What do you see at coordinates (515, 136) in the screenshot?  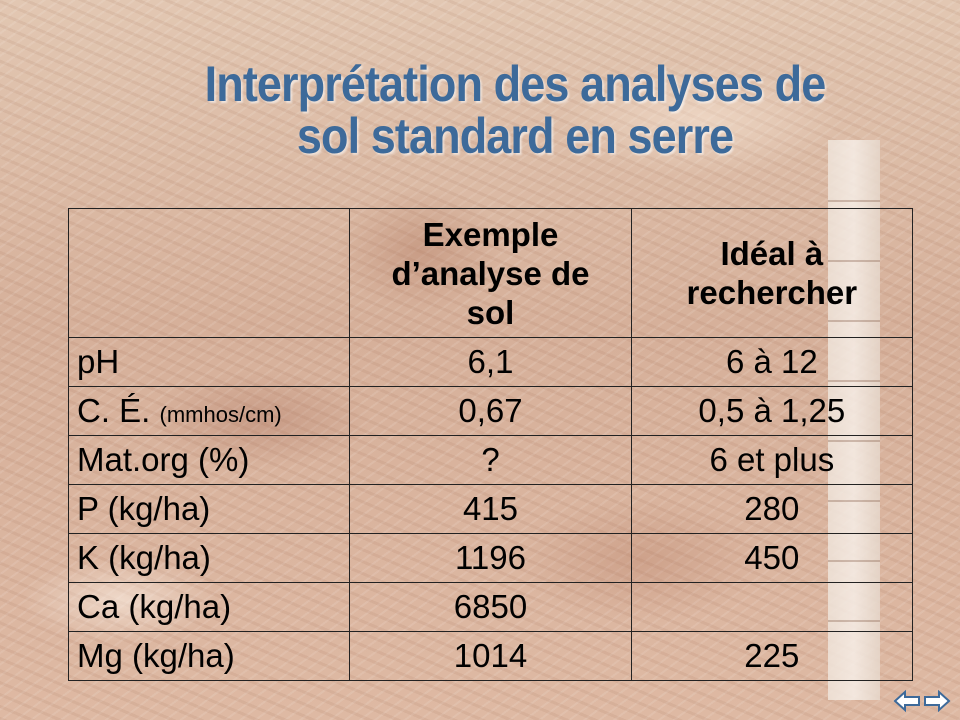 I see `title-line-2: sol standard en serre` at bounding box center [515, 136].